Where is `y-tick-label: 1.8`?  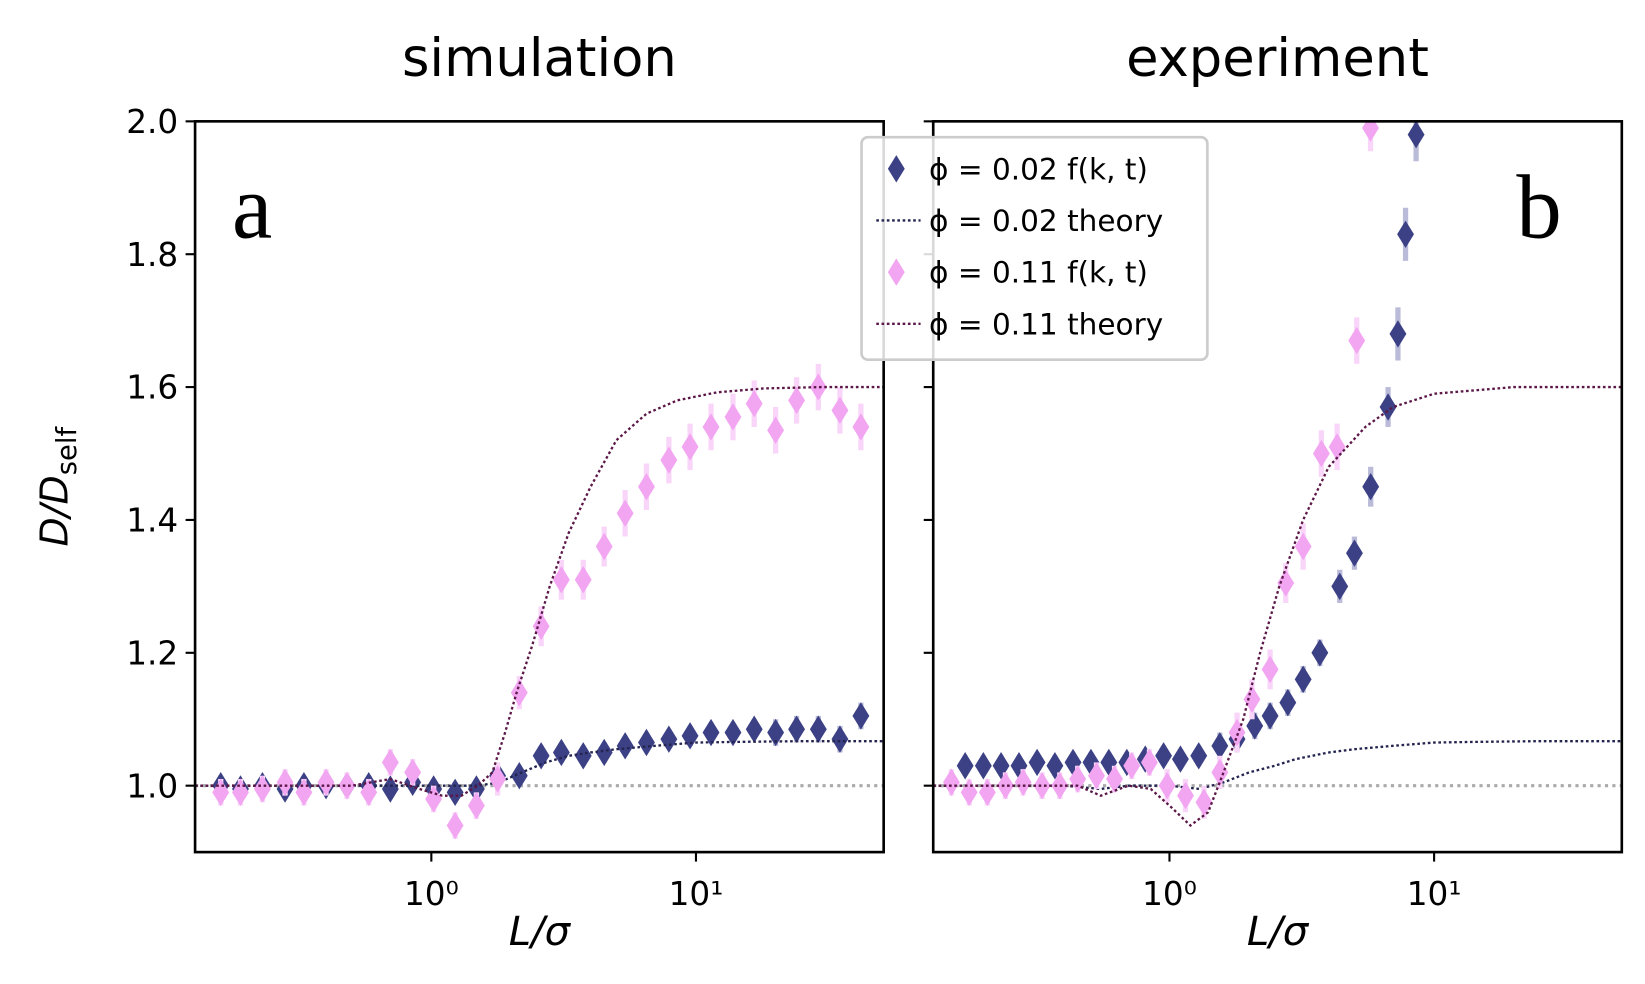
y-tick-label: 1.8 is located at coordinates (152, 255).